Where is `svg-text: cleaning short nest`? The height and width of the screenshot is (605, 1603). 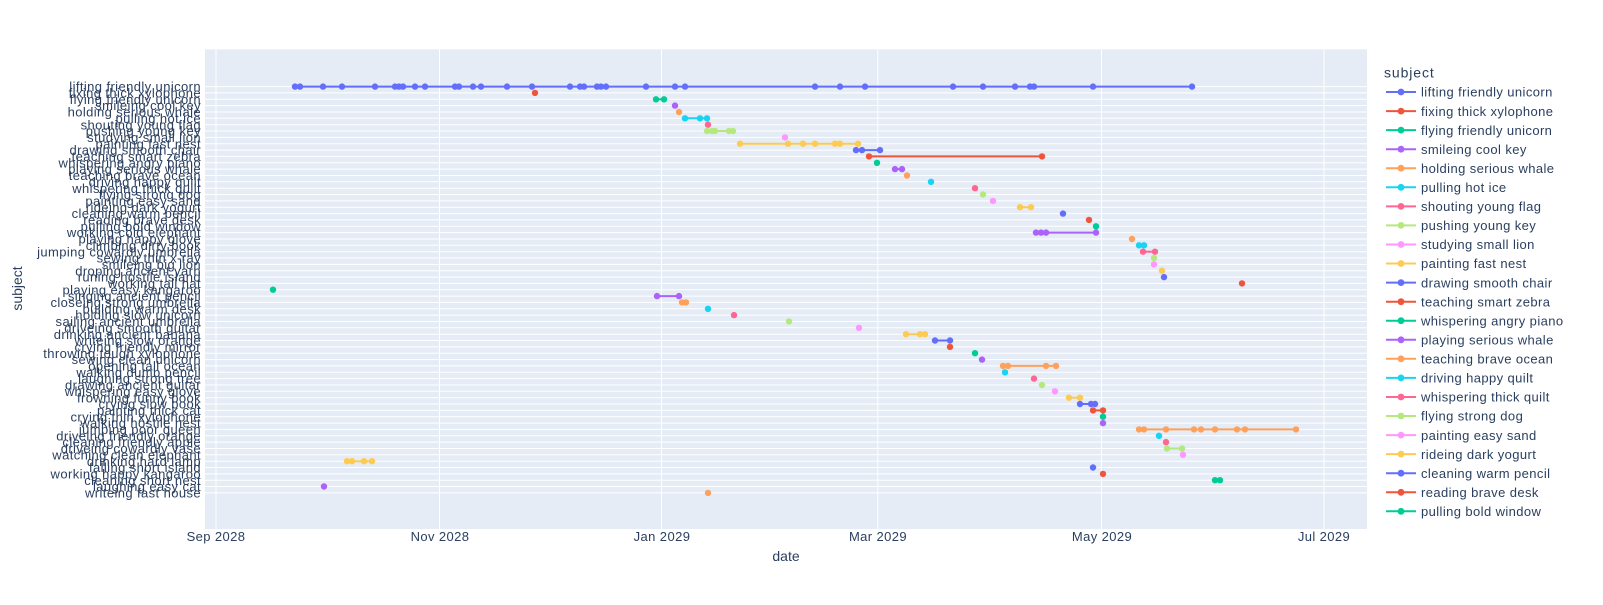
svg-text: cleaning short nest is located at coordinates (142, 480).